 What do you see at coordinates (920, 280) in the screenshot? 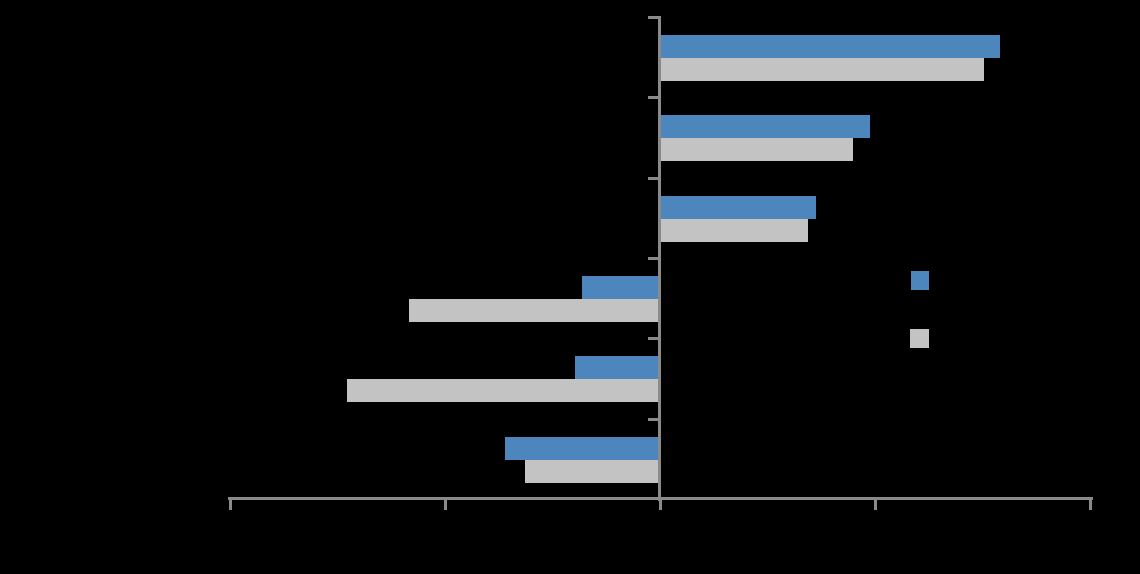
I see `legend-swatch-blue` at bounding box center [920, 280].